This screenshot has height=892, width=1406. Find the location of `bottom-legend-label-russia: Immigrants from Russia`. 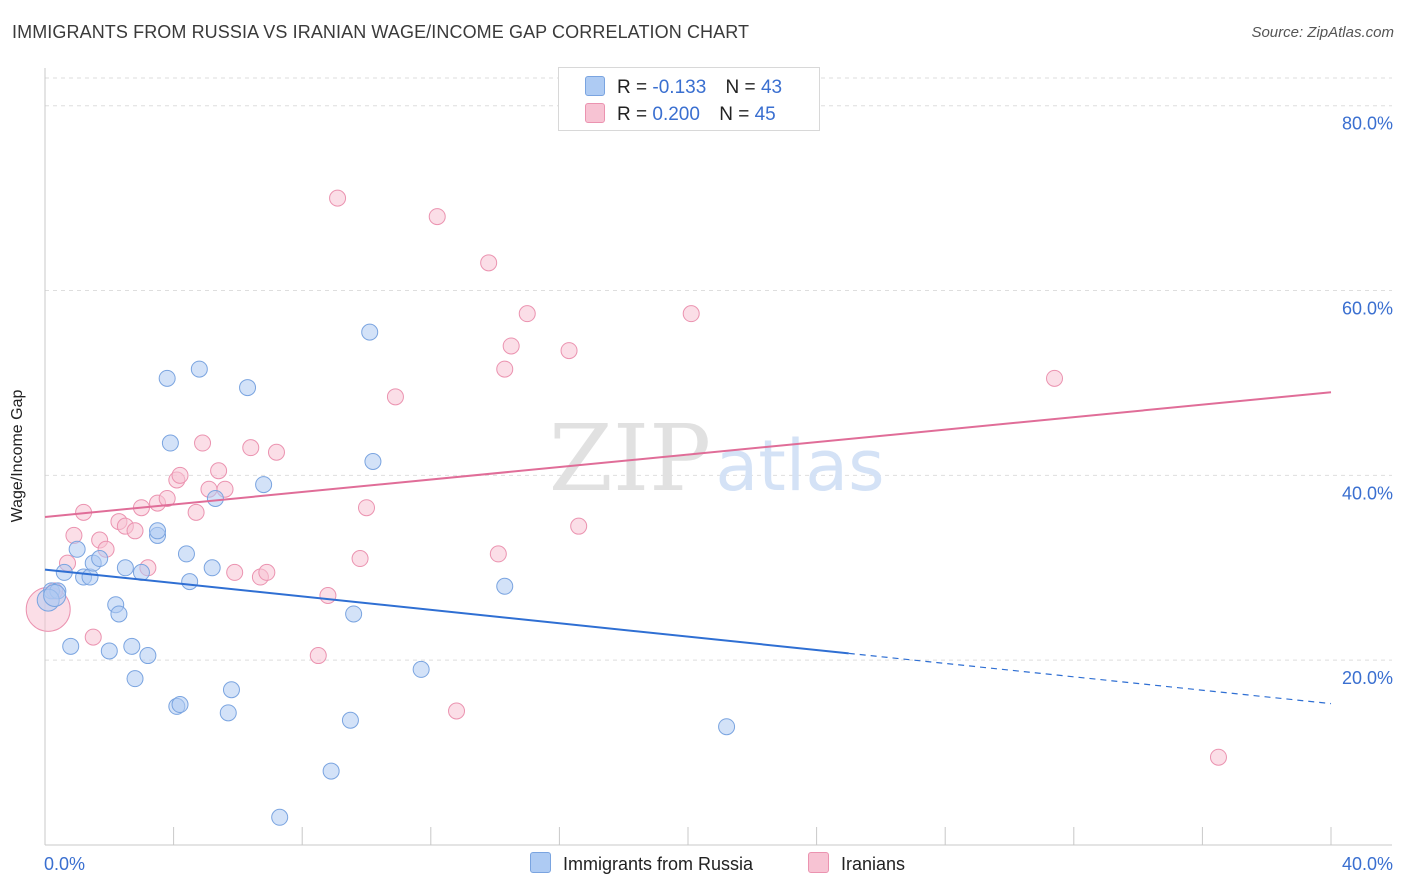

bottom-legend-label-russia: Immigrants from Russia is located at coordinates (658, 864).